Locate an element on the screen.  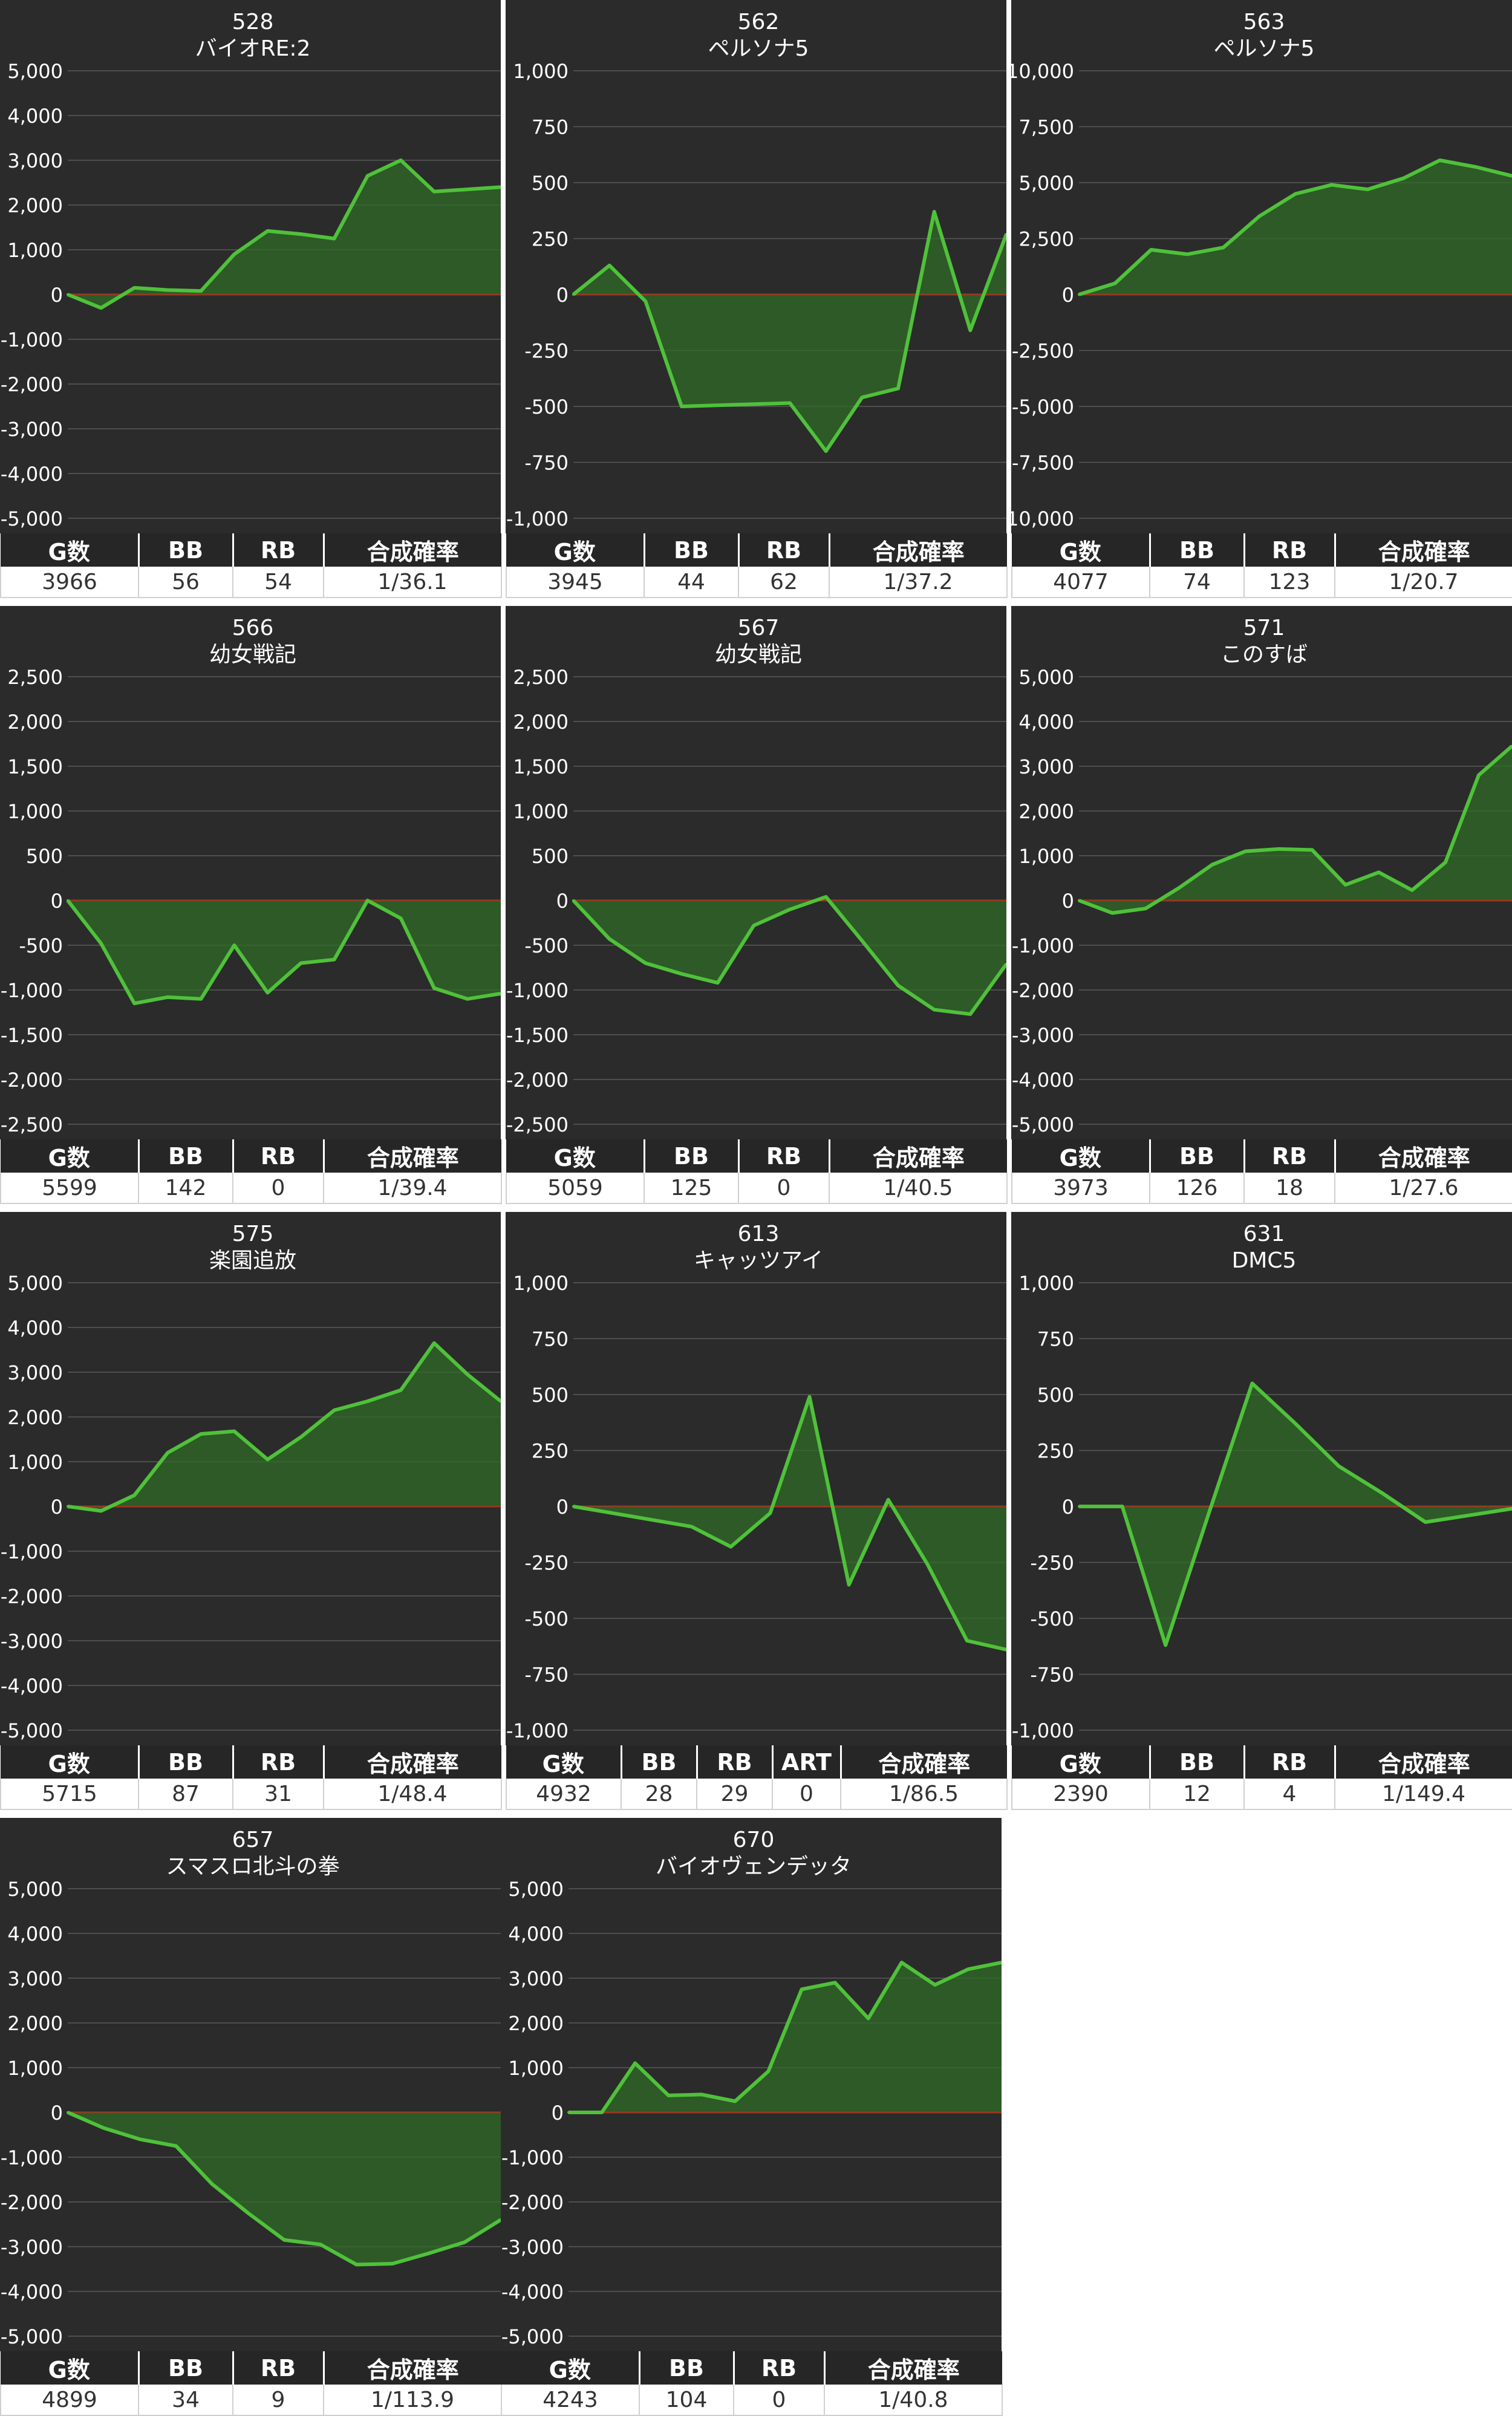
stats-value-cell: 9 is located at coordinates (278, 2400).